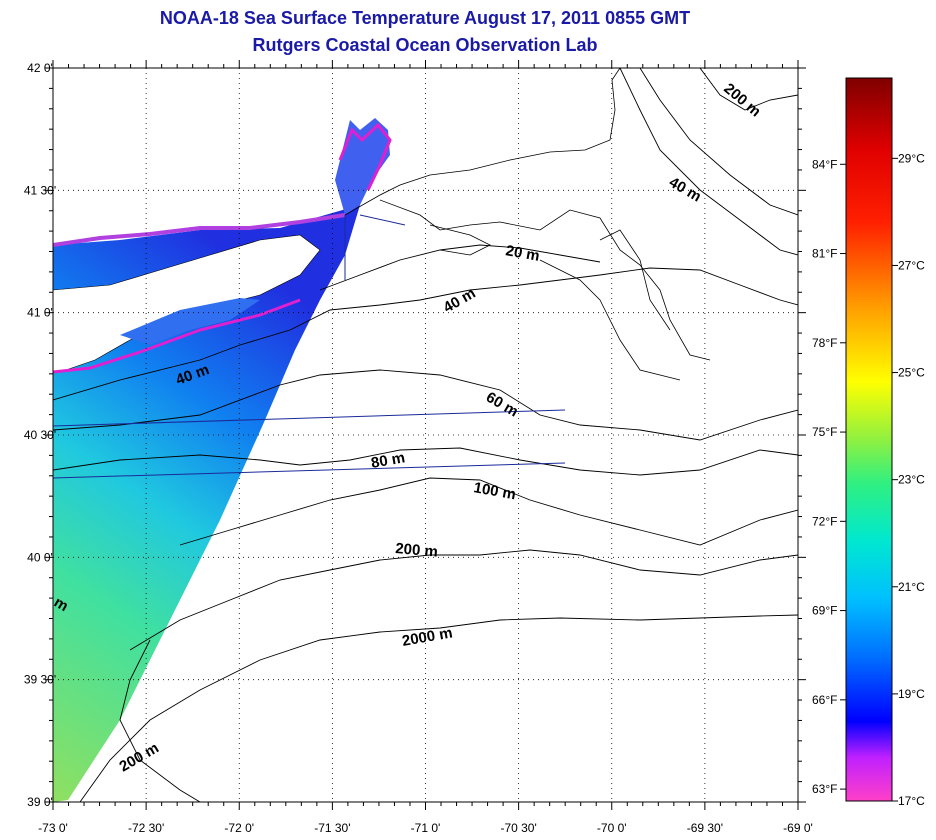 The height and width of the screenshot is (840, 936). What do you see at coordinates (190, 321) in the screenshot?
I see `peconic-bay` at bounding box center [190, 321].